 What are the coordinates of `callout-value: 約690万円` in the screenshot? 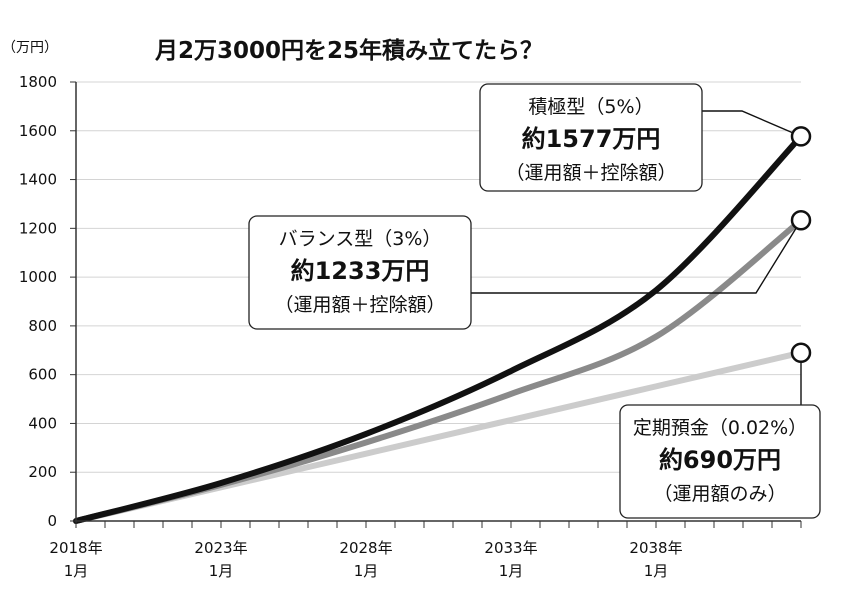 It's located at (720, 460).